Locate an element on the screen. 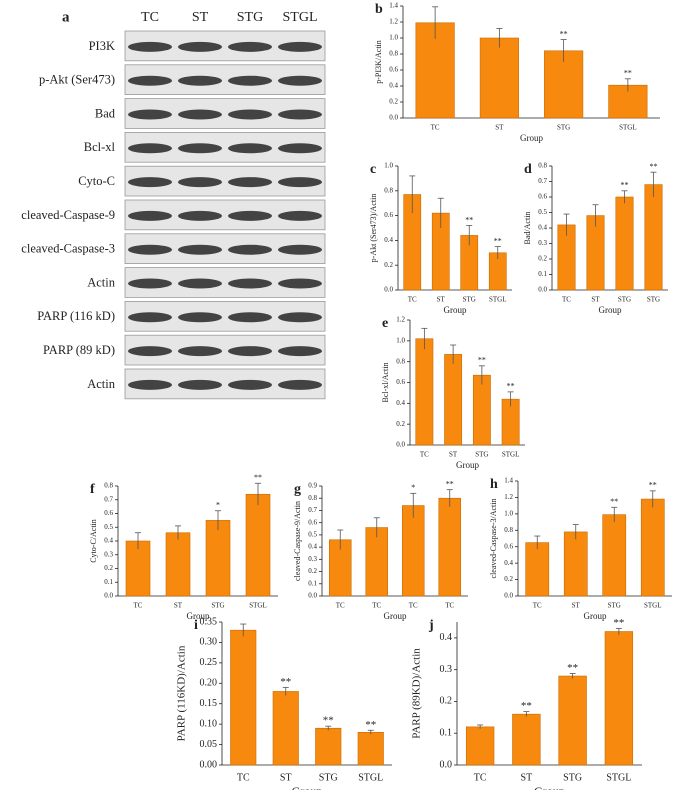  y-tick-label: 0.35 is located at coordinates (209, 621).